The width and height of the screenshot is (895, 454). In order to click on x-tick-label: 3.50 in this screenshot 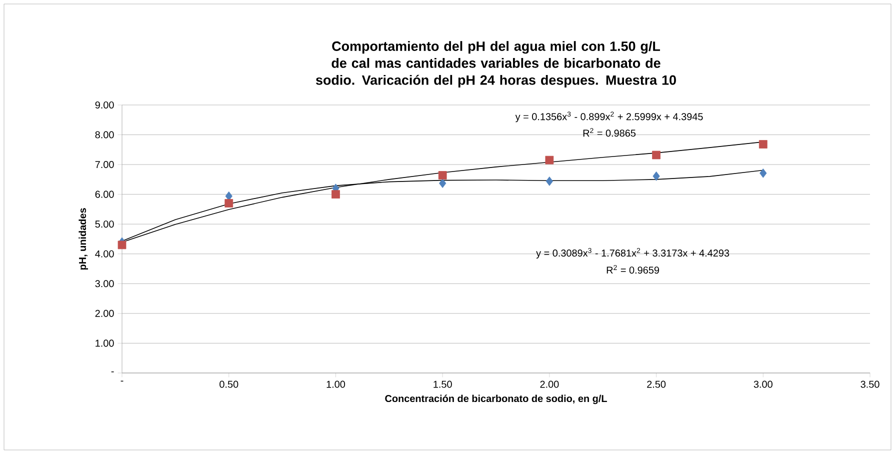, I will do `click(870, 384)`.